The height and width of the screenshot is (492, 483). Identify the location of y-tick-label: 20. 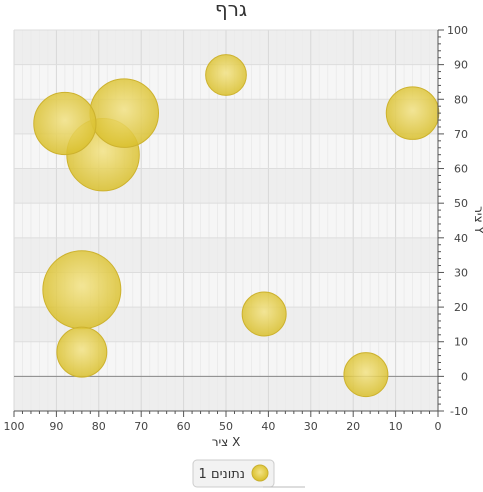
(461, 307).